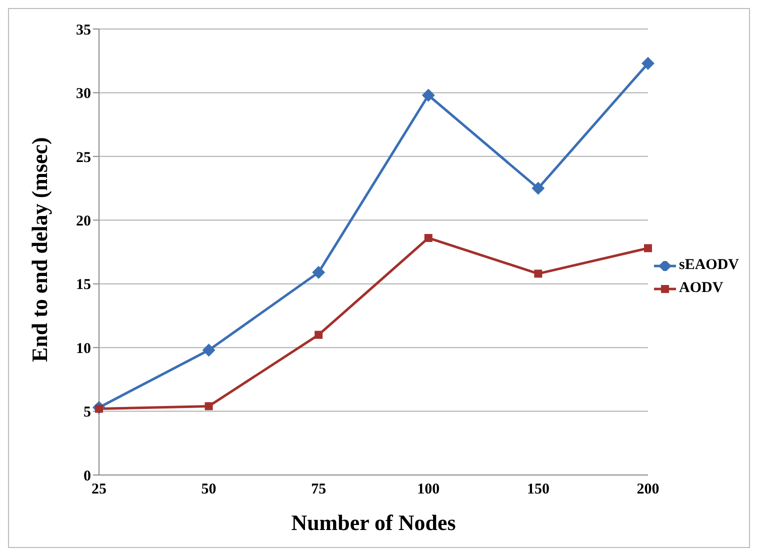 This screenshot has height=555, width=757. What do you see at coordinates (83, 158) in the screenshot?
I see `y-tick-label: 25` at bounding box center [83, 158].